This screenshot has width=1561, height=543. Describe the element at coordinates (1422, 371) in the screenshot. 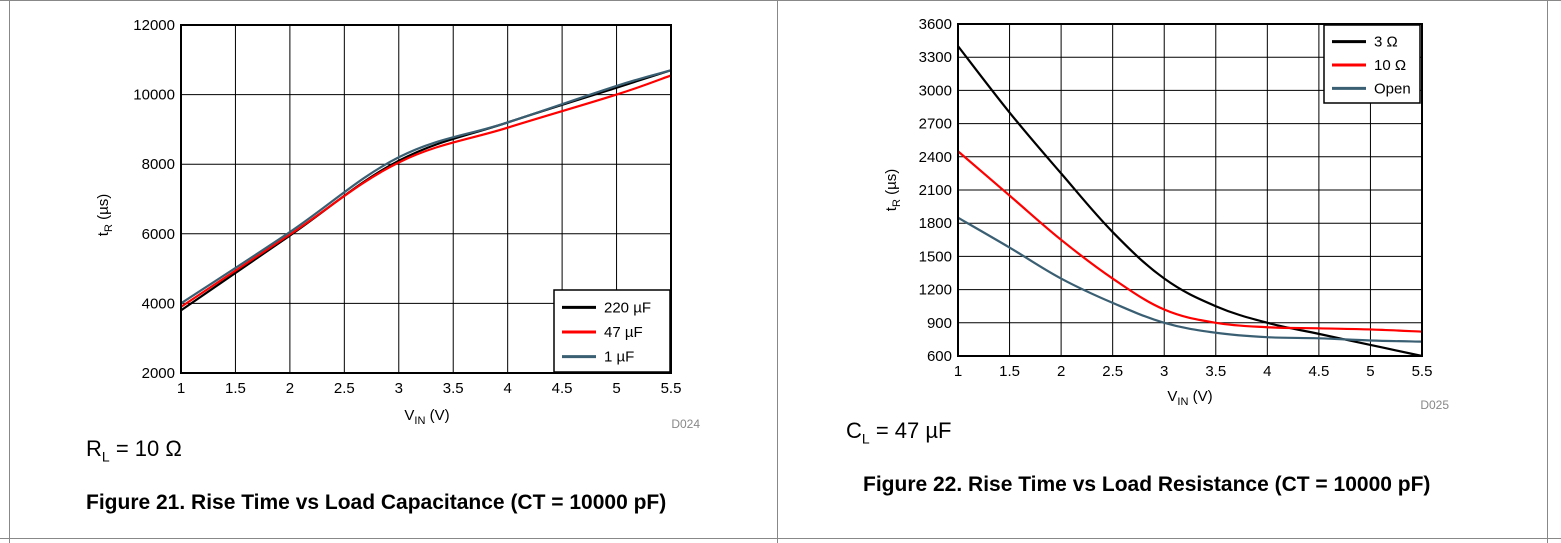

I see `chart2-x-tick-label: 5.5` at that location.